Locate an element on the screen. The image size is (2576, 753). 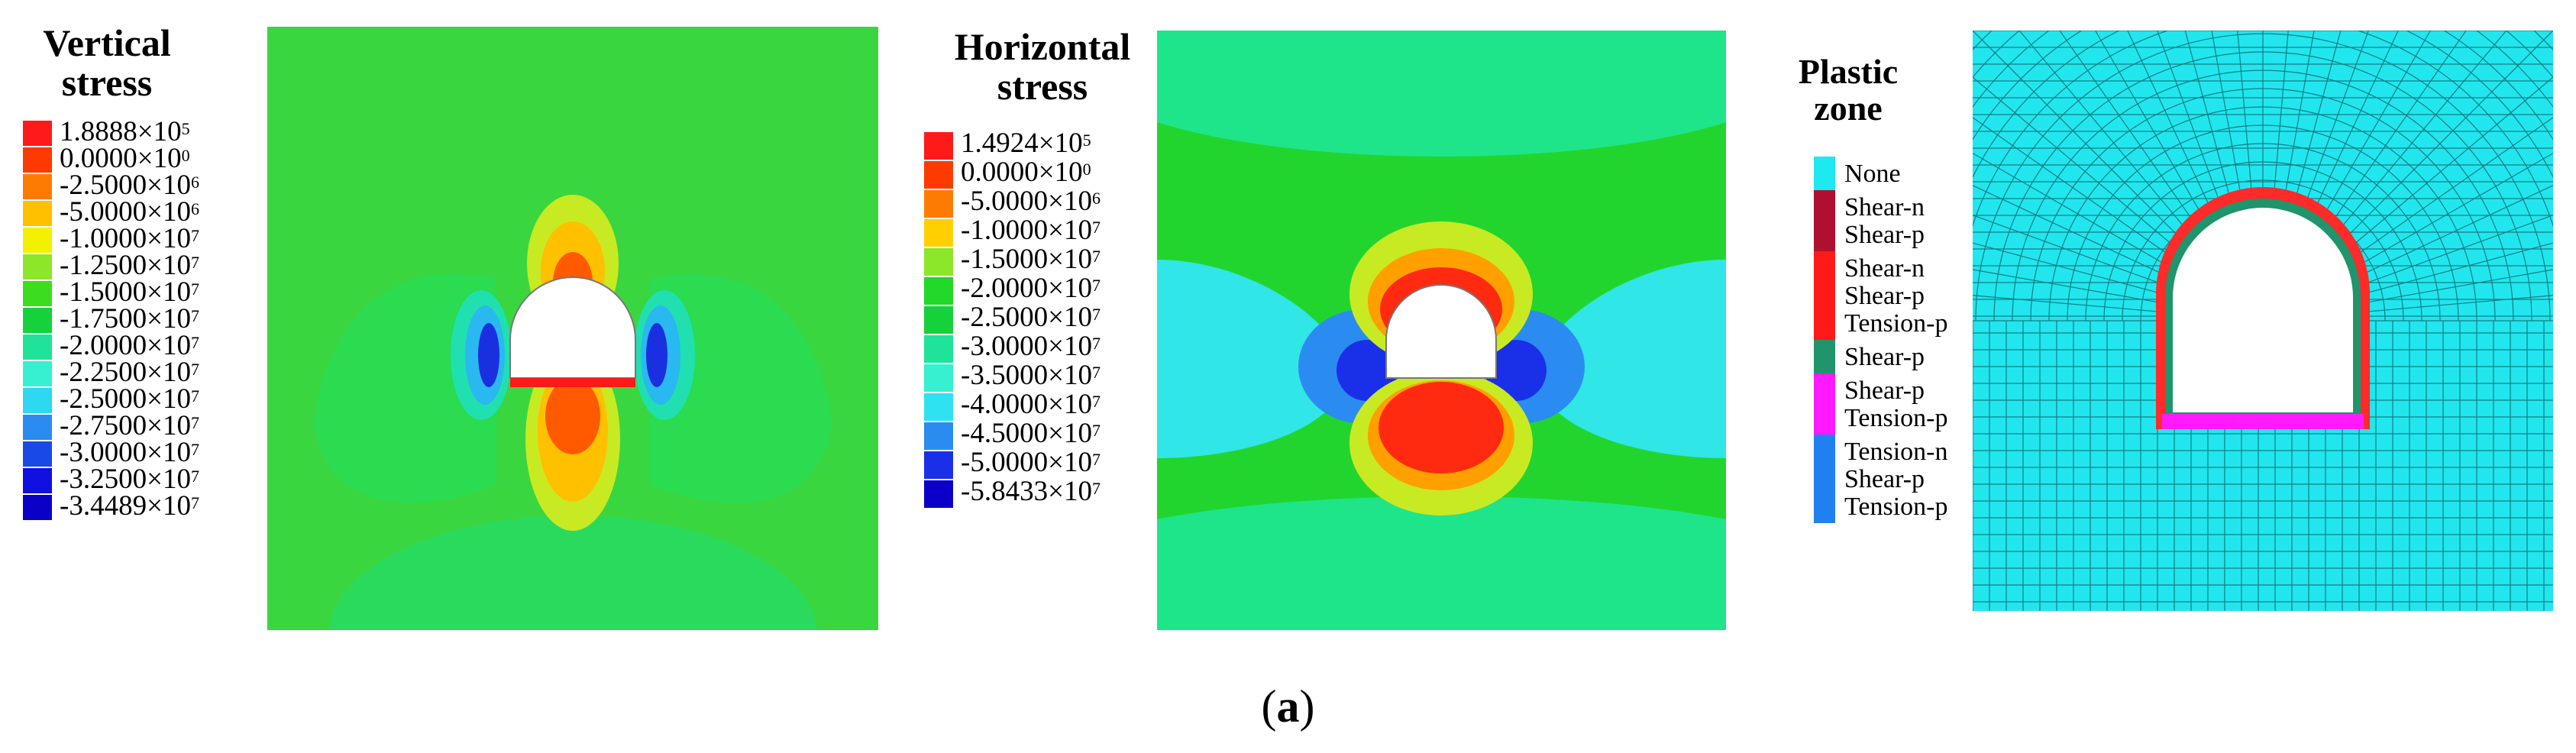
plastic-zone-legend-title: Plastic zone is located at coordinates (1849, 90).